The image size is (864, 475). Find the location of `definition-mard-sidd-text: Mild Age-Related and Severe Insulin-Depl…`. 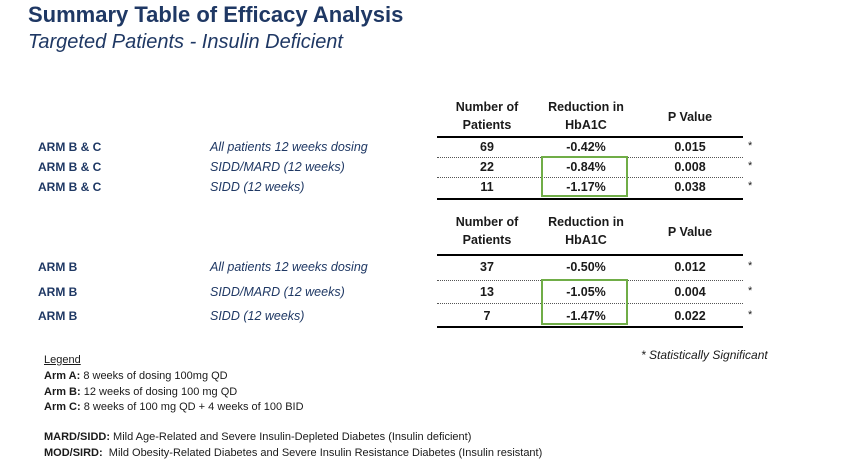

definition-mard-sidd-text: Mild Age-Related and Severe Insulin-Depl… is located at coordinates (291, 437).